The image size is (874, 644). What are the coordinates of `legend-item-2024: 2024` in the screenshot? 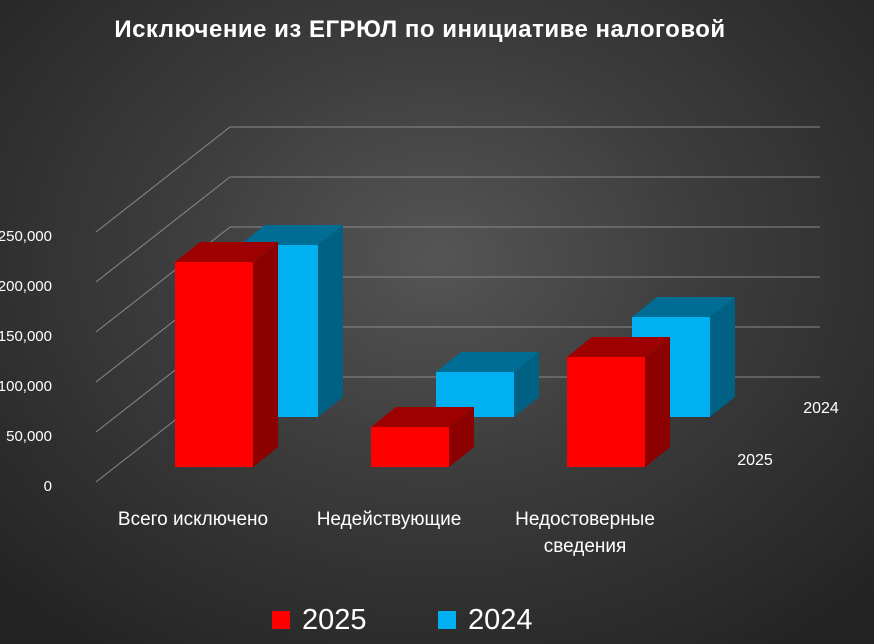 It's located at (485, 620).